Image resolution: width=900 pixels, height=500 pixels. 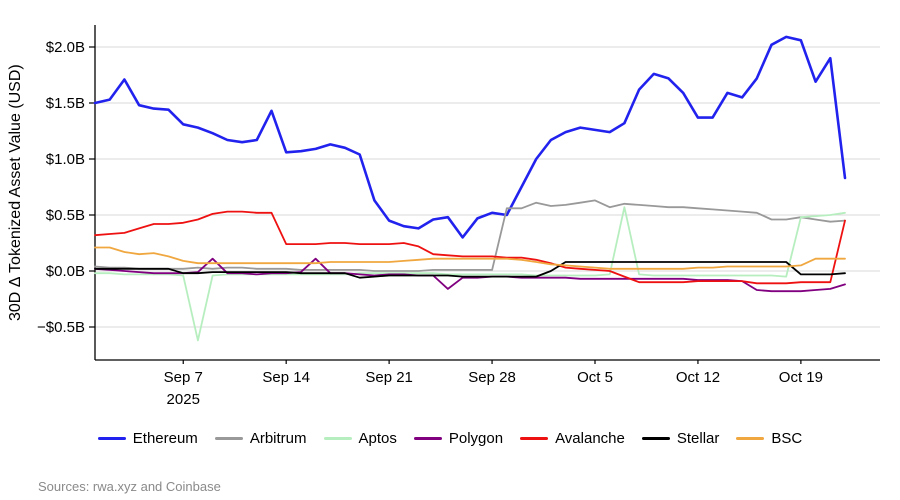 What do you see at coordinates (470, 258) in the screenshot?
I see `series-line-bsc` at bounding box center [470, 258].